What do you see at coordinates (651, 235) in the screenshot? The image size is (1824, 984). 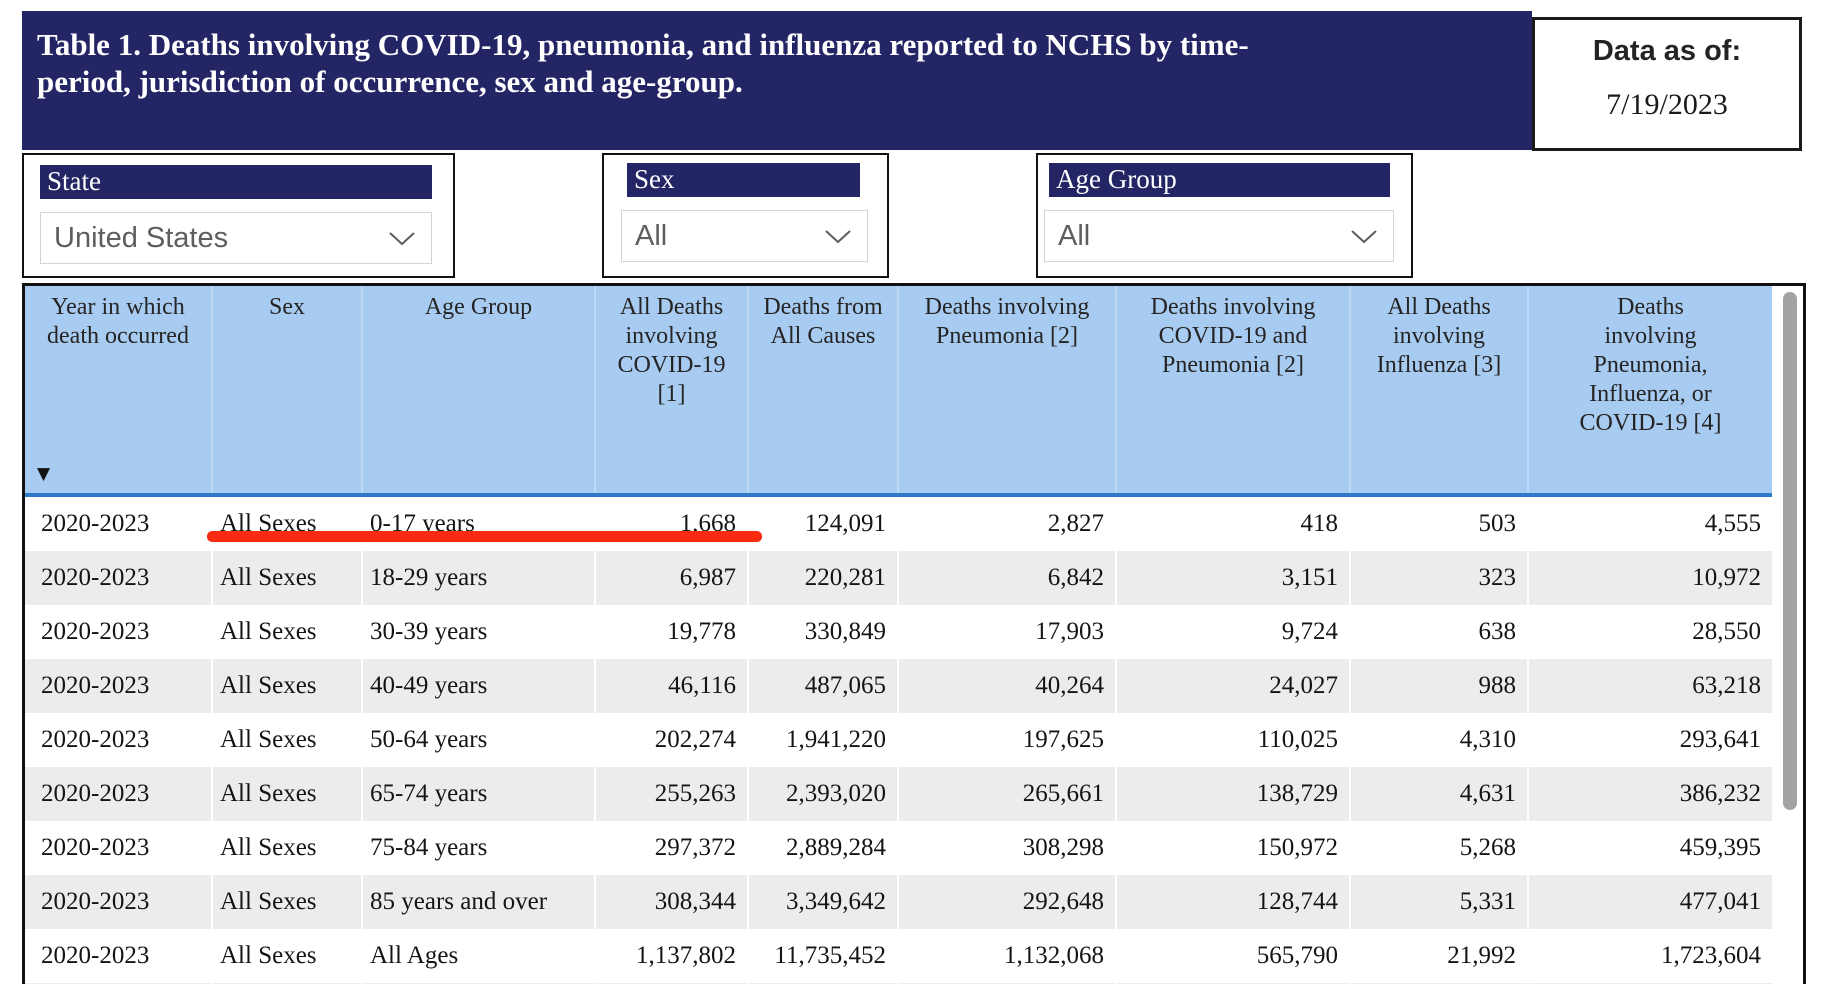 I see `sex-dropdown-value: All` at bounding box center [651, 235].